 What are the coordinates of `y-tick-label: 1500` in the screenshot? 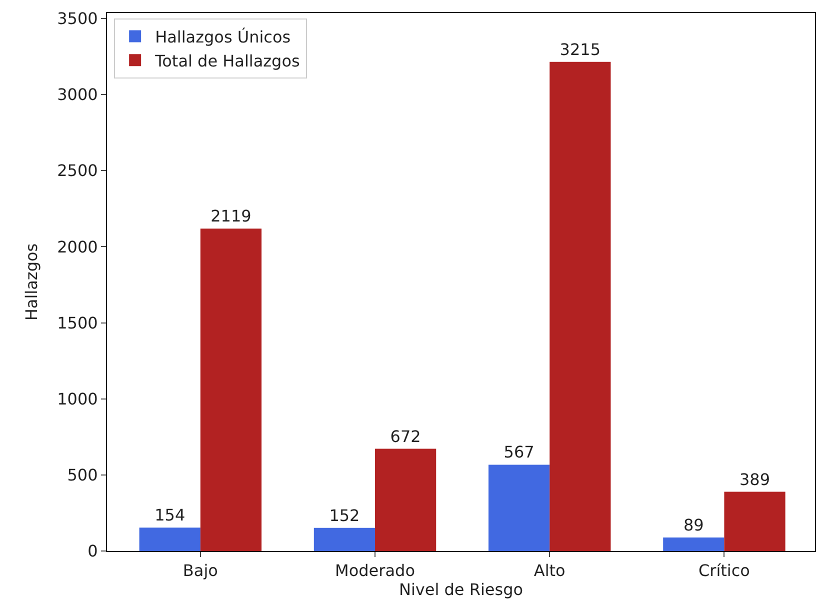 It's located at (77, 322).